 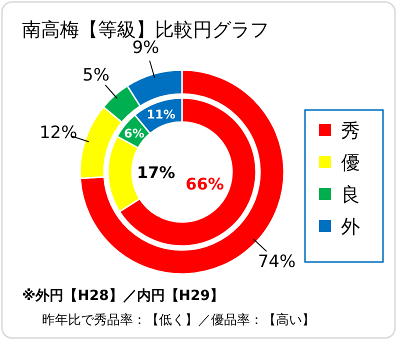 I want to click on text: ※外円【H28】／内円【H29】, so click(x=123, y=296).